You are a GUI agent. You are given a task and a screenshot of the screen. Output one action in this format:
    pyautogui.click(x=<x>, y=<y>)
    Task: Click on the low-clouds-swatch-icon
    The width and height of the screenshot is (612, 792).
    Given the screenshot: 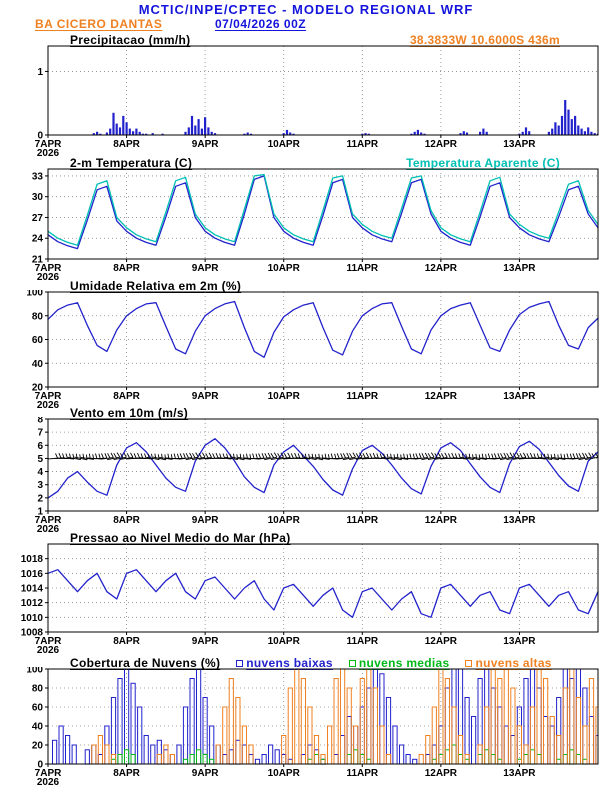 What is the action you would take?
    pyautogui.click(x=240, y=663)
    